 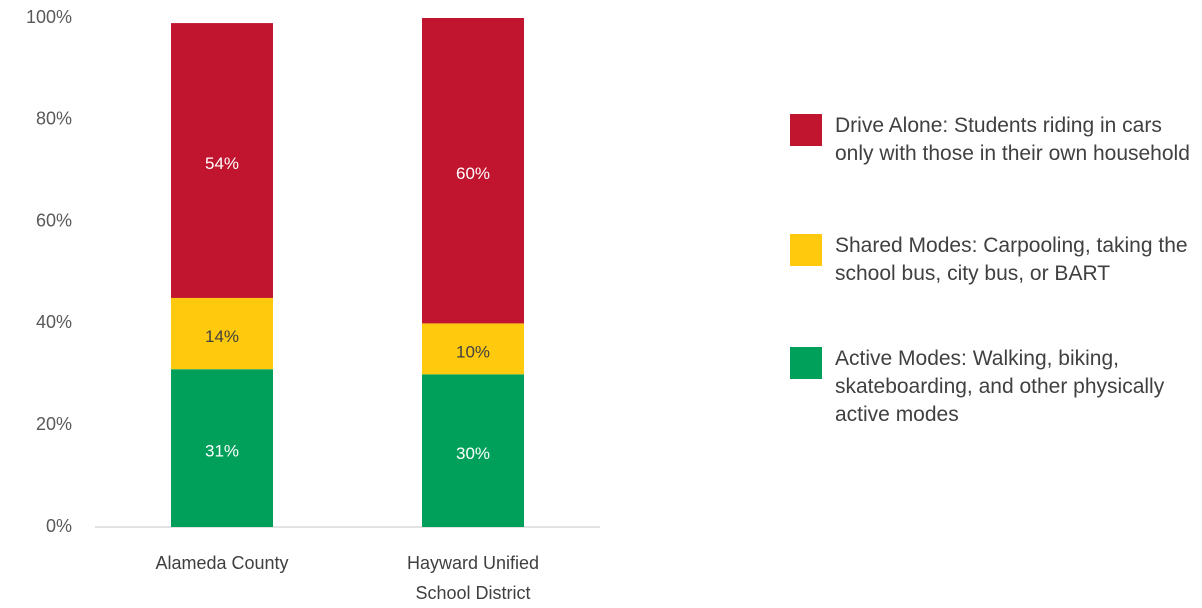 I want to click on data-label: 14%, so click(x=222, y=336).